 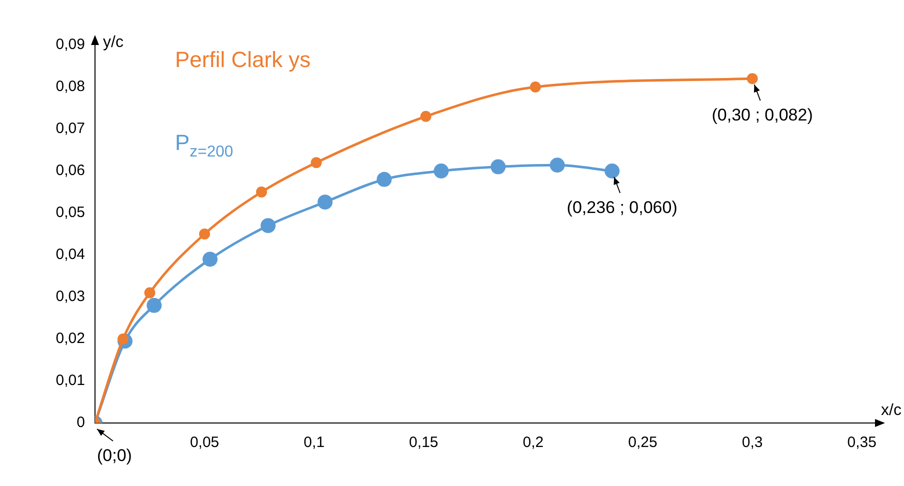 I want to click on y-tick-label: 0,03, so click(x=70, y=297).